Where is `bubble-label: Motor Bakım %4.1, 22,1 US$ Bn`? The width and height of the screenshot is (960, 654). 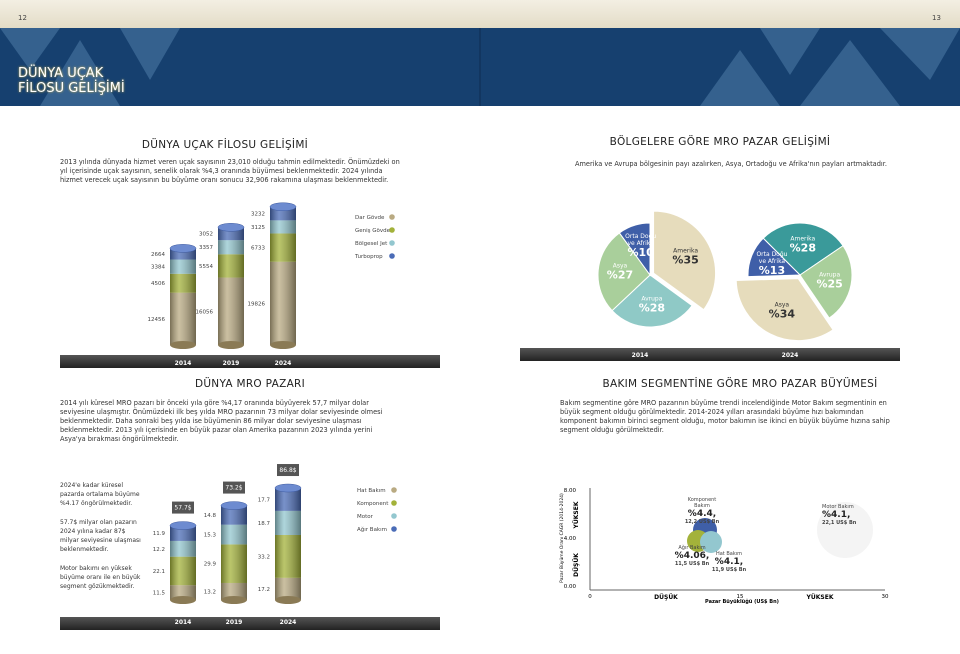
bubble-label: Motor Bakım %4.1, 22,1 US$ Bn is located at coordinates (844, 515).